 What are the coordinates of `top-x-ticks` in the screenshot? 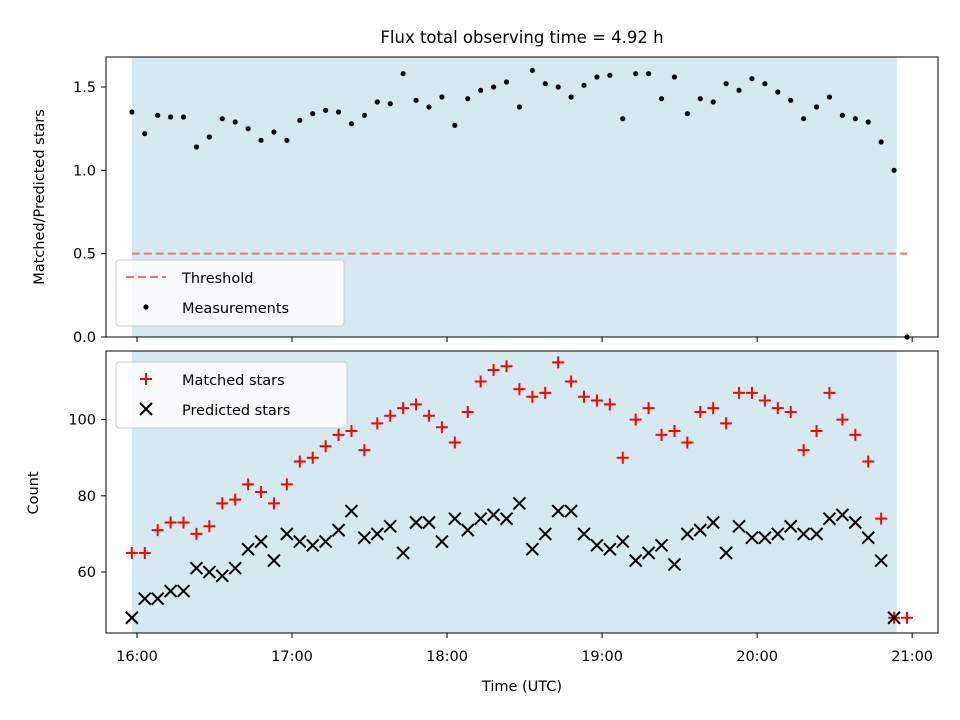 It's located at (524, 339).